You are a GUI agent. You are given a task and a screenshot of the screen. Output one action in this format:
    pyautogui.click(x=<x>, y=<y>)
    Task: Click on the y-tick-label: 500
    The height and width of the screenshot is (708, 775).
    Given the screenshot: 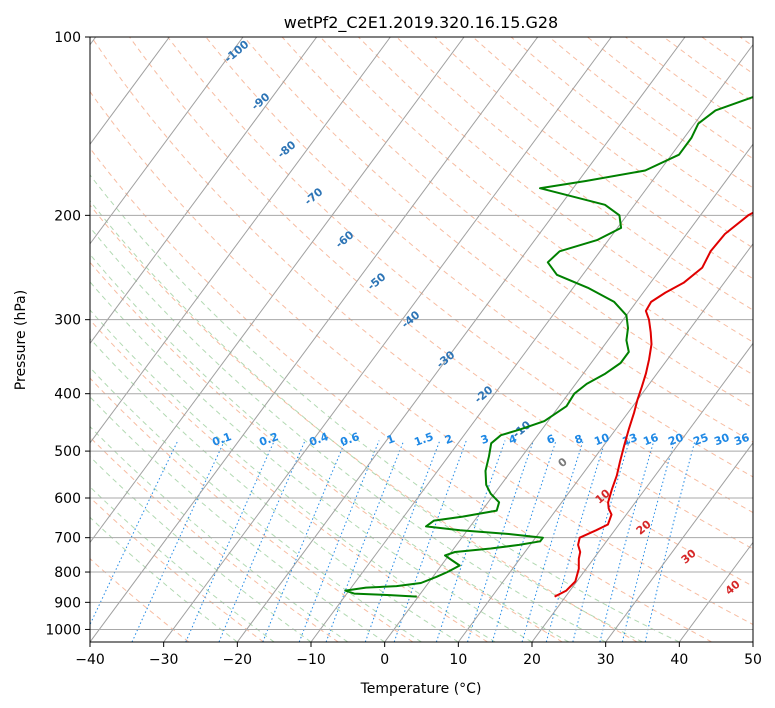 What is the action you would take?
    pyautogui.click(x=67, y=452)
    